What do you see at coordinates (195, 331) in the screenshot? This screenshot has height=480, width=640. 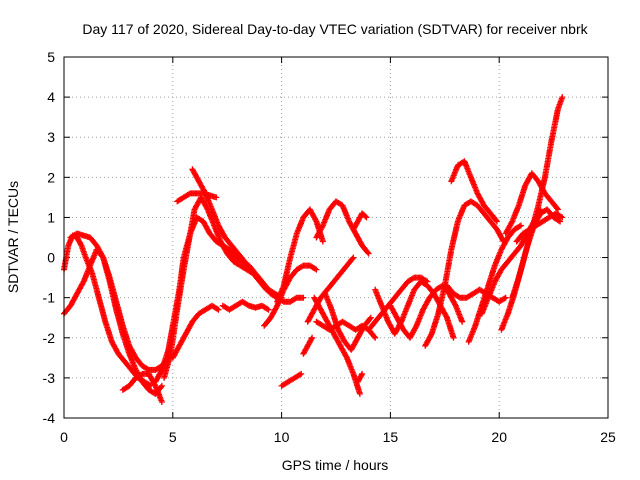 I see `series-arc7` at bounding box center [195, 331].